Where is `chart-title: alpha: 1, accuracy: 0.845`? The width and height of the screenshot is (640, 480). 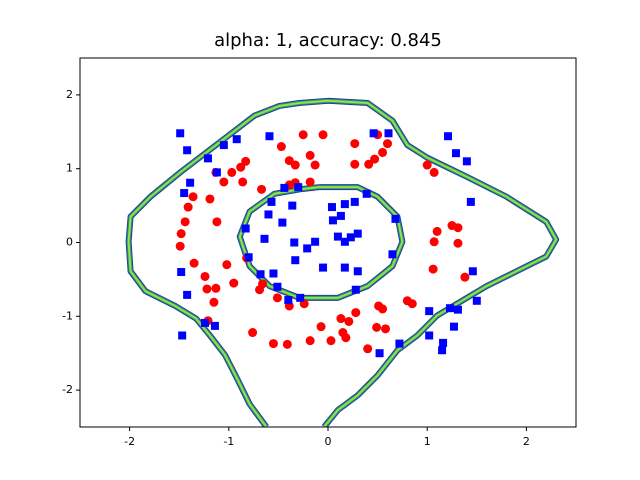 chart-title: alpha: 1, accuracy: 0.845 is located at coordinates (328, 40).